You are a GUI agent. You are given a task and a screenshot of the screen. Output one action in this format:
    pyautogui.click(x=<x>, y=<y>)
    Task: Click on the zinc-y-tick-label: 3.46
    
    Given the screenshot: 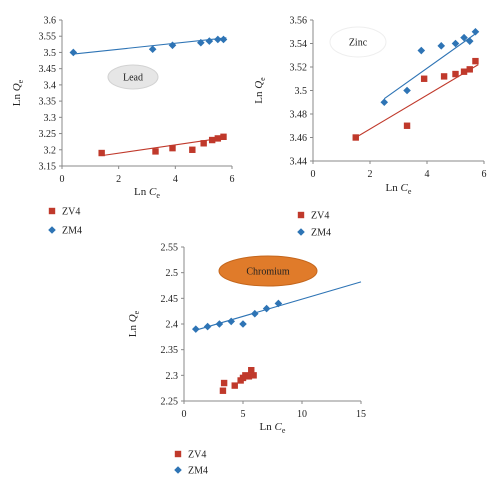 What is the action you would take?
    pyautogui.click(x=299, y=138)
    